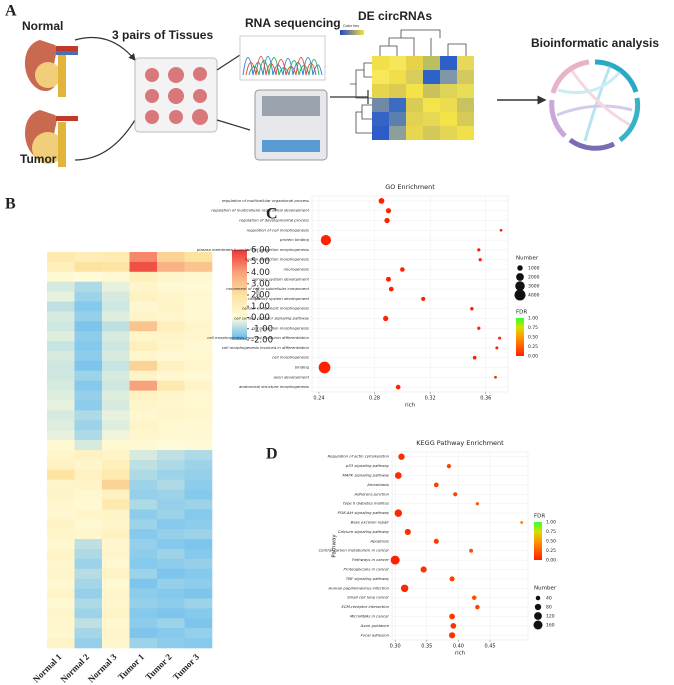 This screenshot has width=674, height=685. What do you see at coordinates (533, 319) in the screenshot?
I see `colorbar-tick-label: 1.00` at bounding box center [533, 319].